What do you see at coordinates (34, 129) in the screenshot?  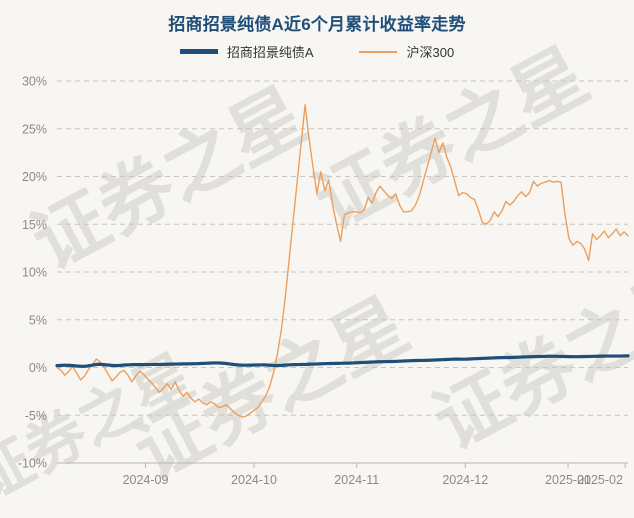 I see `y-tick-label: 25%` at bounding box center [34, 129].